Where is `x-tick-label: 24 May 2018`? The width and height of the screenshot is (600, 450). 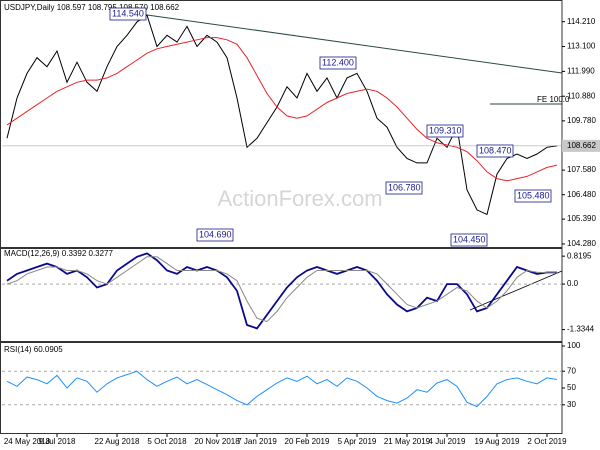
x-tick-label: 24 May 2018 is located at coordinates (27, 441).